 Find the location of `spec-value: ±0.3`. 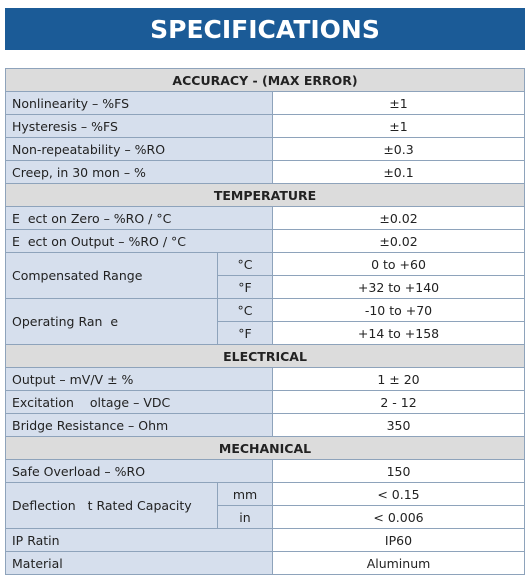

spec-value: ±0.3 is located at coordinates (398, 149).